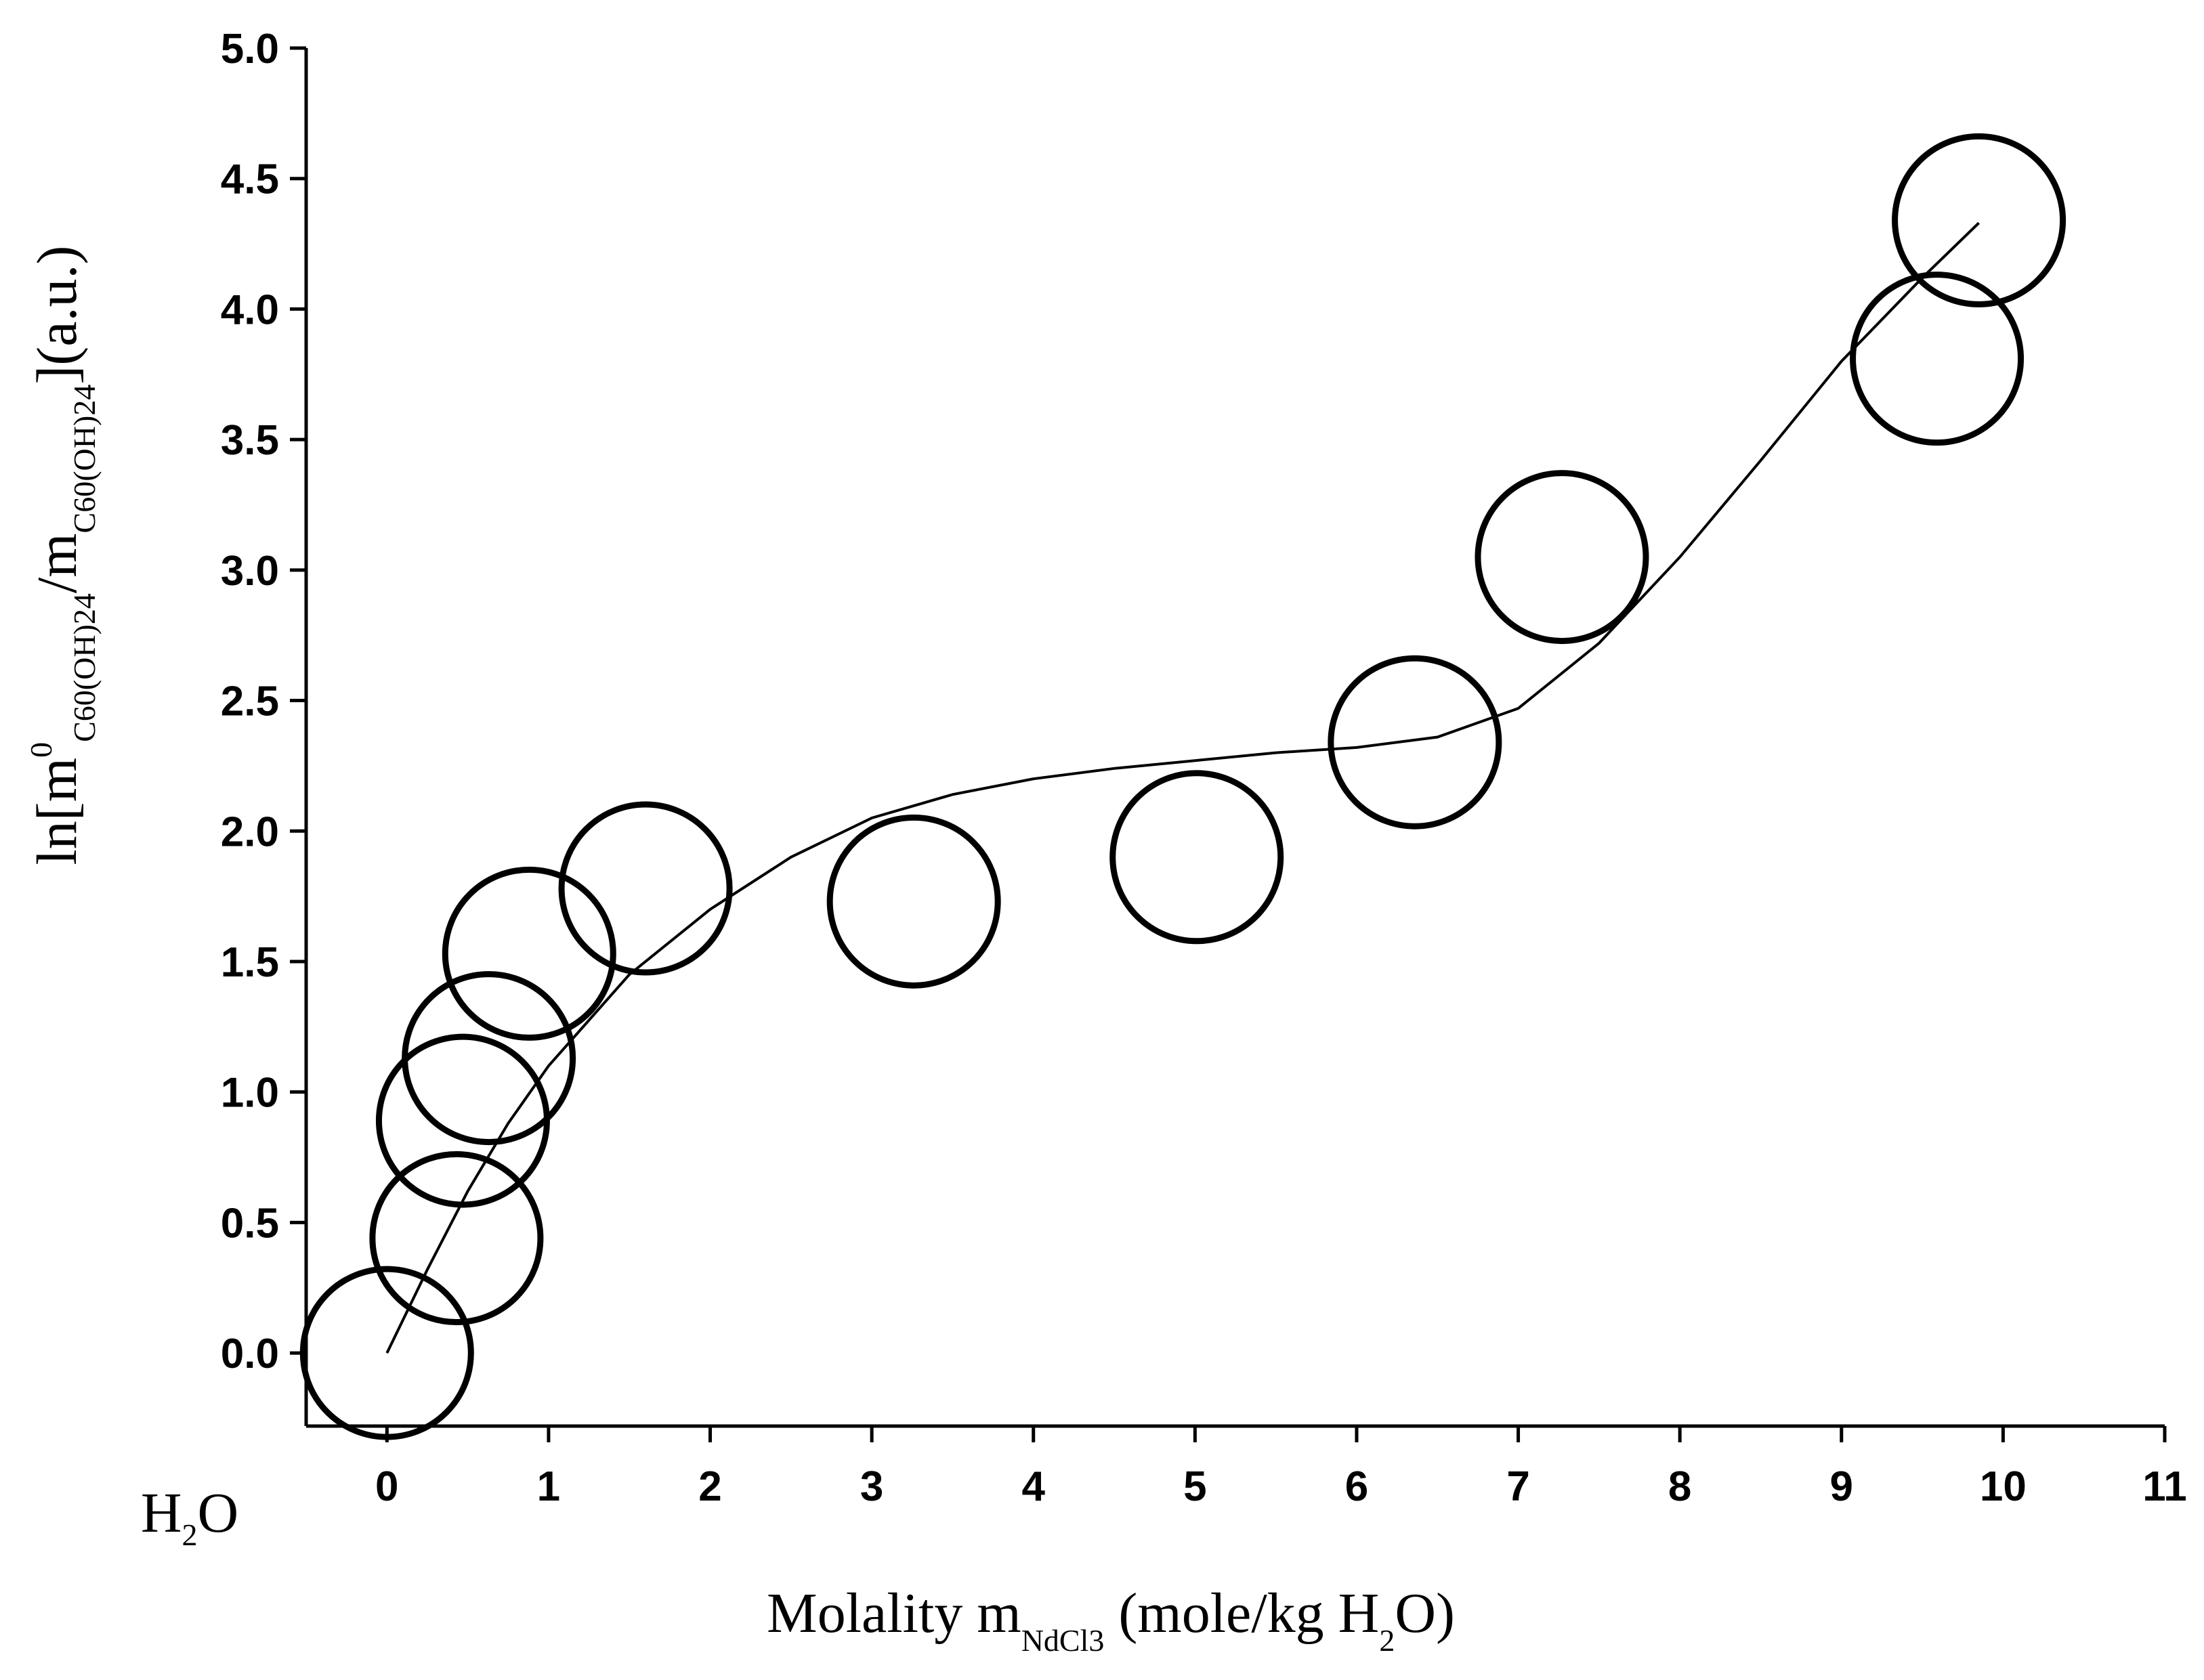 Image resolution: width=2204 pixels, height=1680 pixels. What do you see at coordinates (250, 702) in the screenshot?
I see `y-tick-label: 2.5` at bounding box center [250, 702].